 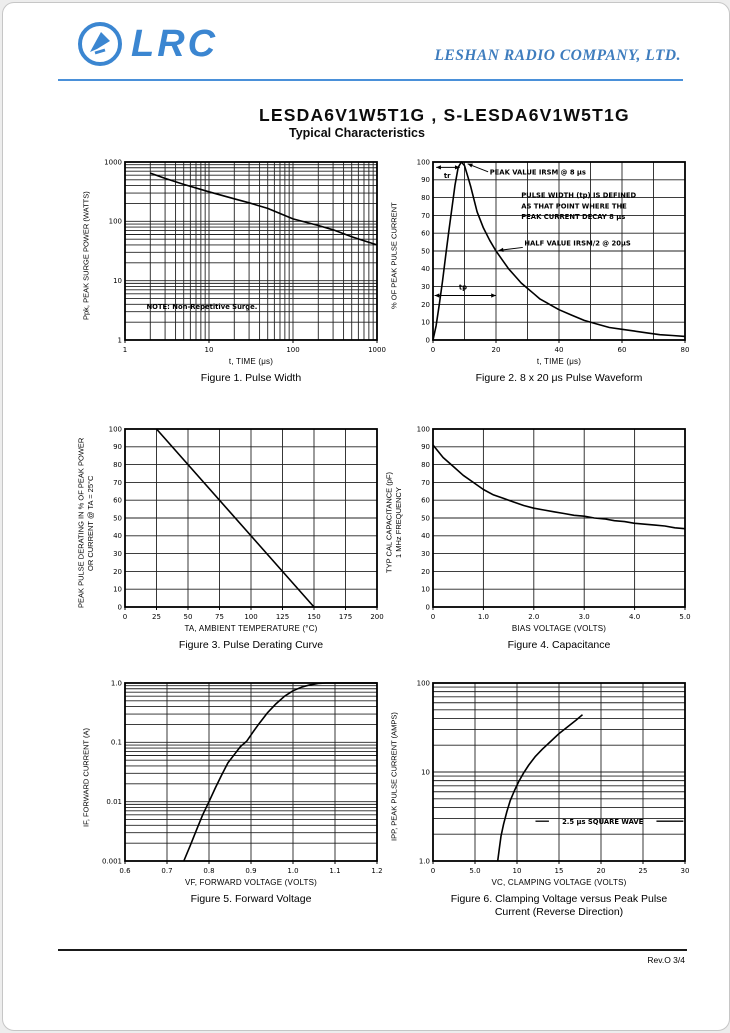 What do you see at coordinates (175, 44) in the screenshot?
I see `lrc-logo-text: LRC` at bounding box center [175, 44].